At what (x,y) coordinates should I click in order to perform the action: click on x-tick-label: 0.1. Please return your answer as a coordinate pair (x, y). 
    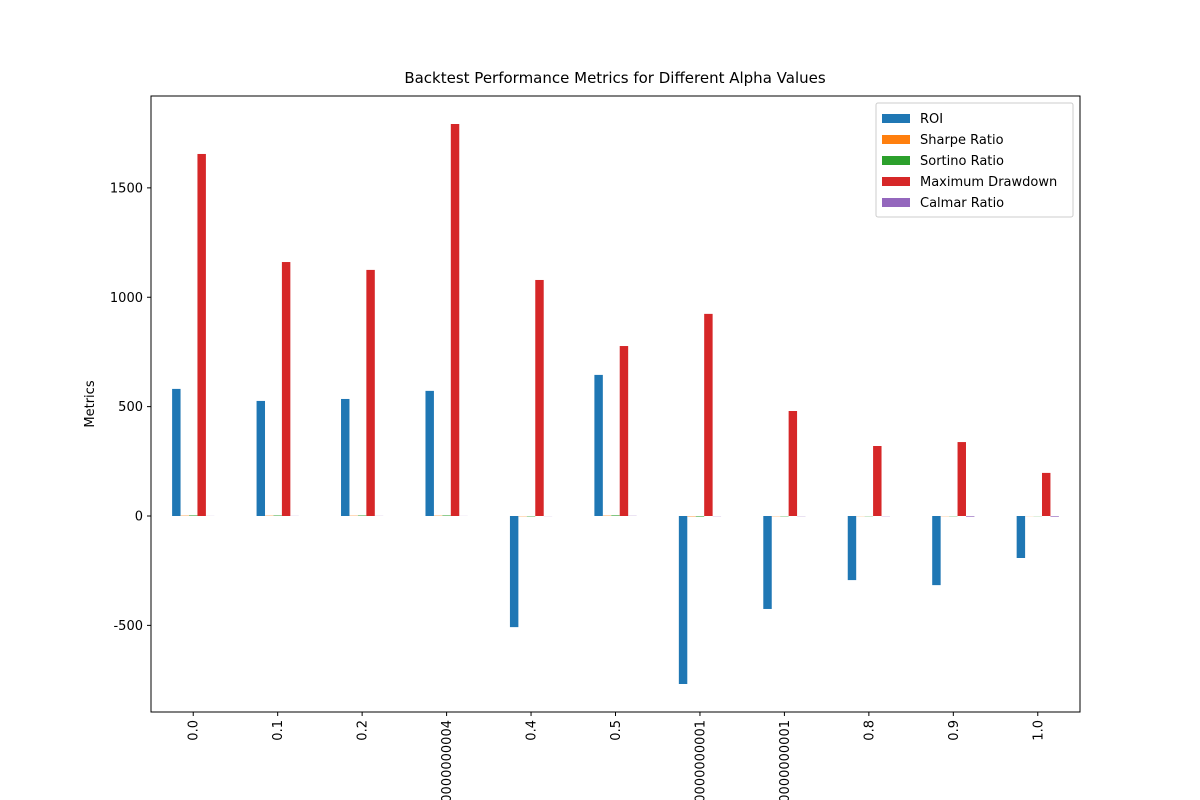
    Looking at the image, I should click on (278, 730).